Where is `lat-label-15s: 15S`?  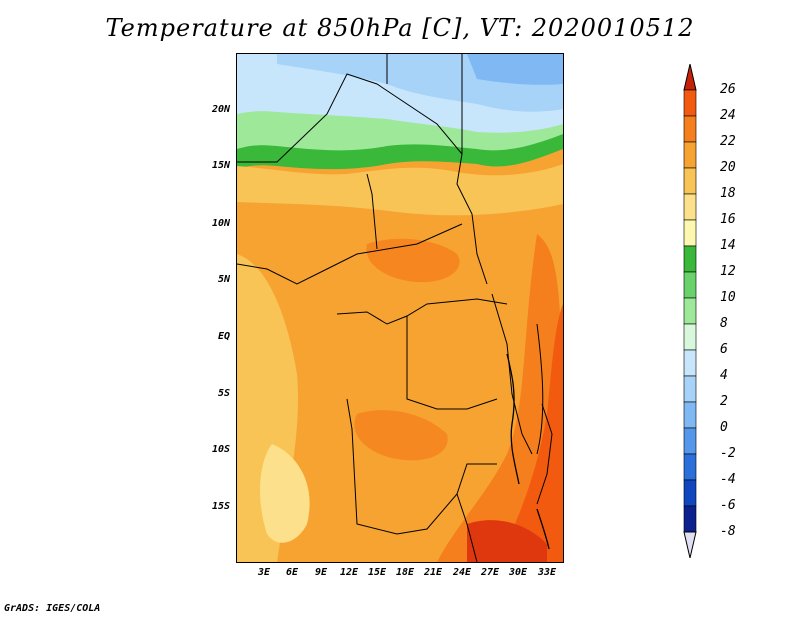 lat-label-15s: 15S is located at coordinates (220, 506).